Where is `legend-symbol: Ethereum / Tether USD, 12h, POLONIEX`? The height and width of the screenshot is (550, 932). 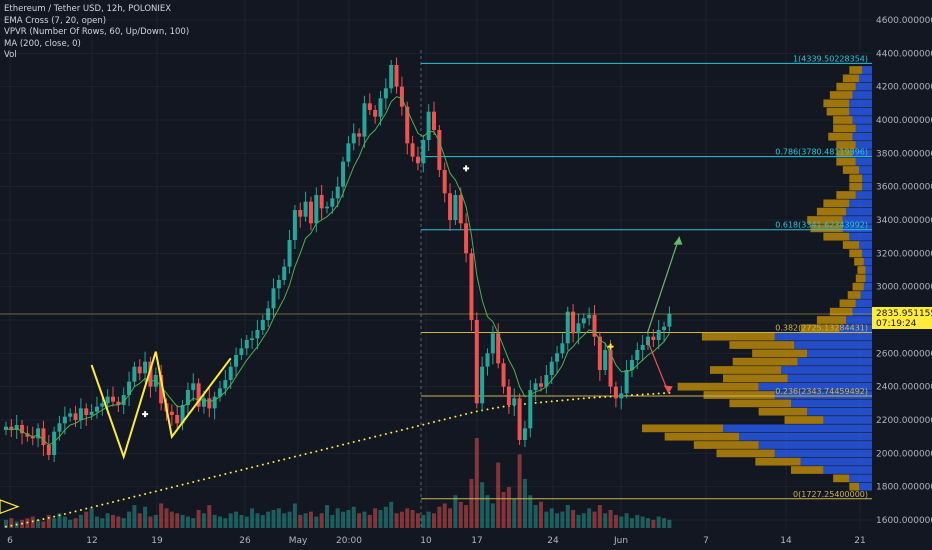 legend-symbol: Ethereum / Tether USD, 12h, POLONIEX is located at coordinates (88, 9).